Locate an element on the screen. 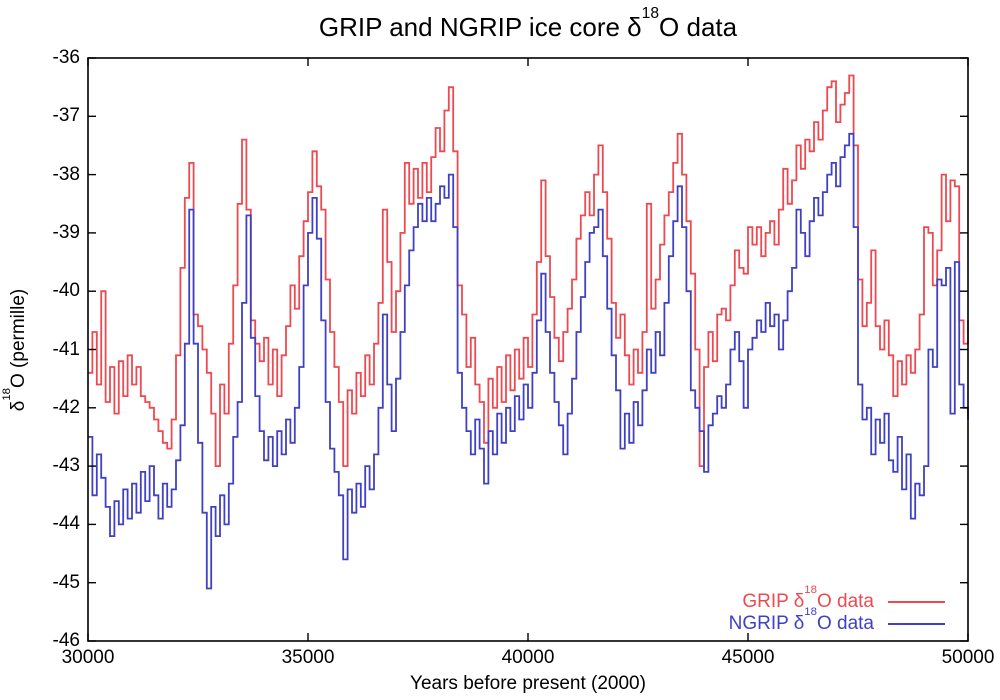  legend-entry-grip: GRIP δ18O data is located at coordinates (843, 599).